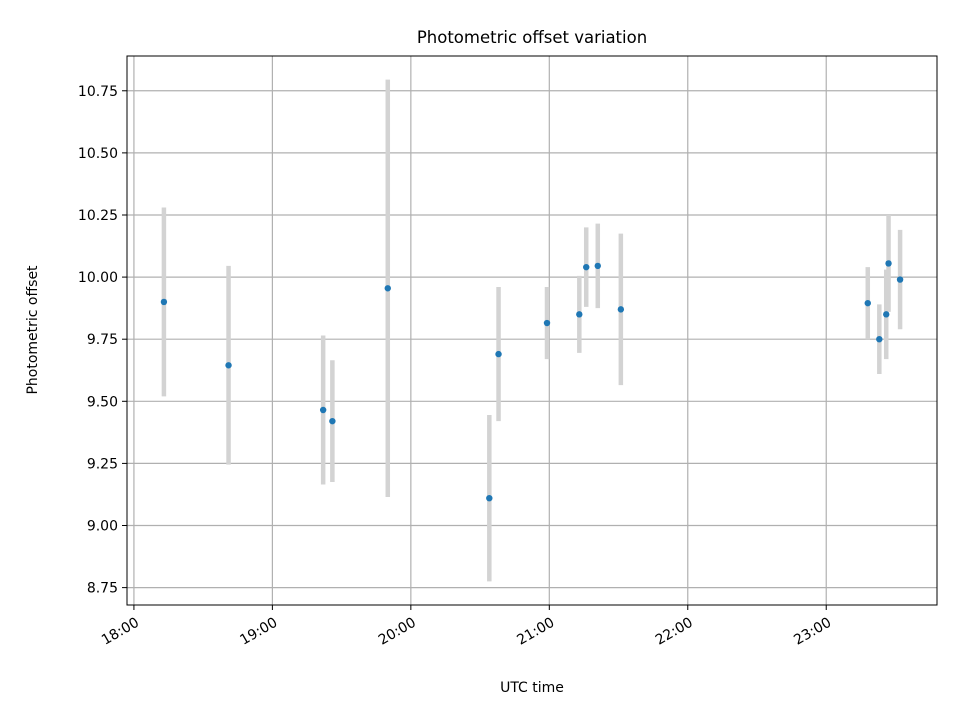 The width and height of the screenshot is (960, 725). Describe the element at coordinates (102, 589) in the screenshot. I see `y-tick-label: 8.75` at that location.